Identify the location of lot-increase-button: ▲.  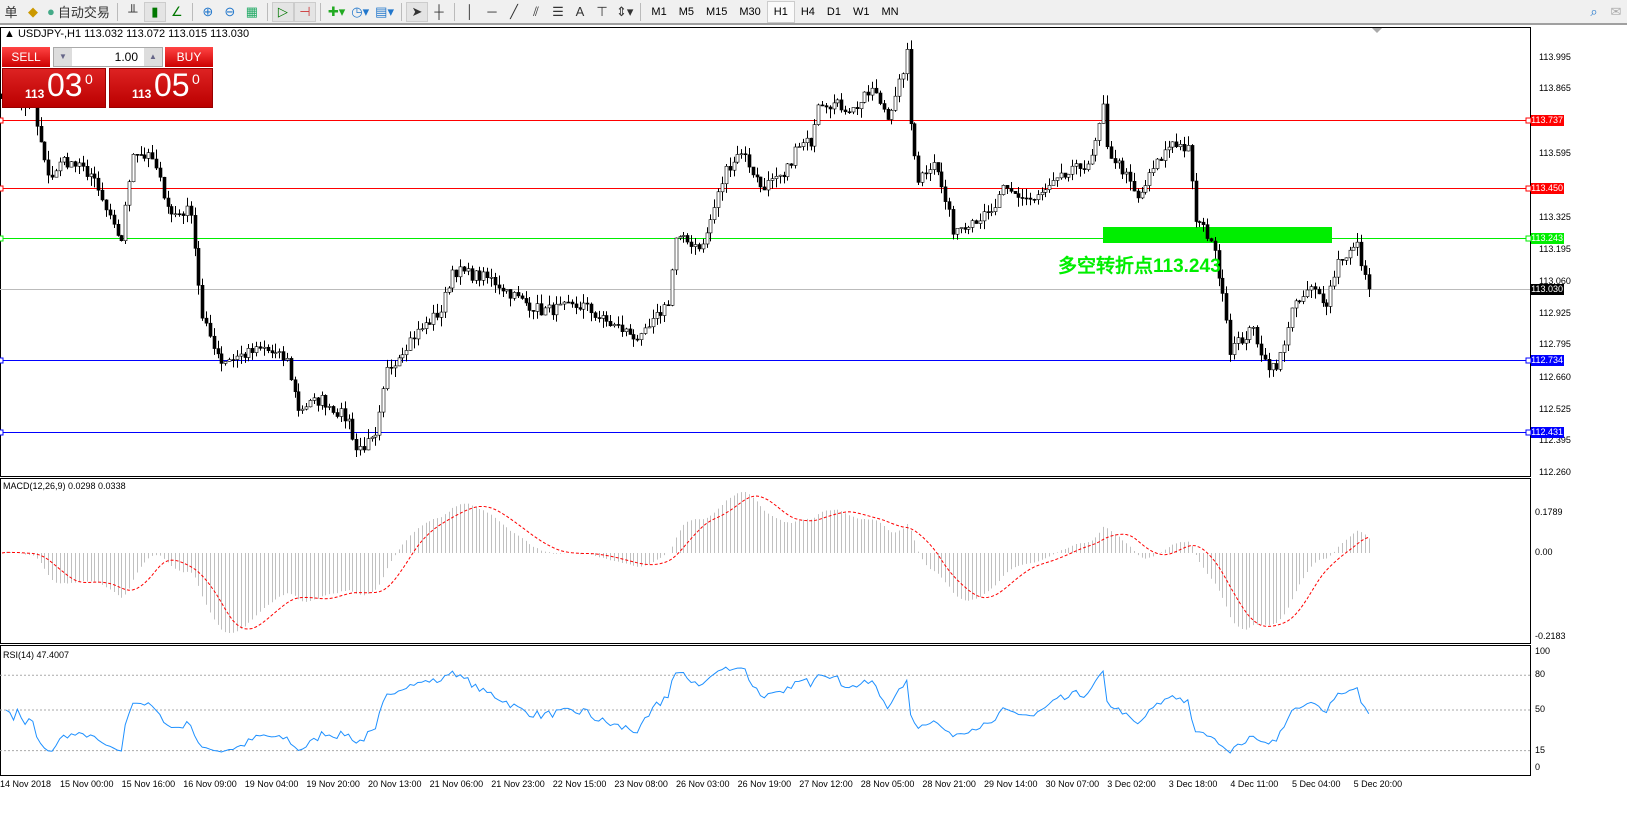
(153, 57).